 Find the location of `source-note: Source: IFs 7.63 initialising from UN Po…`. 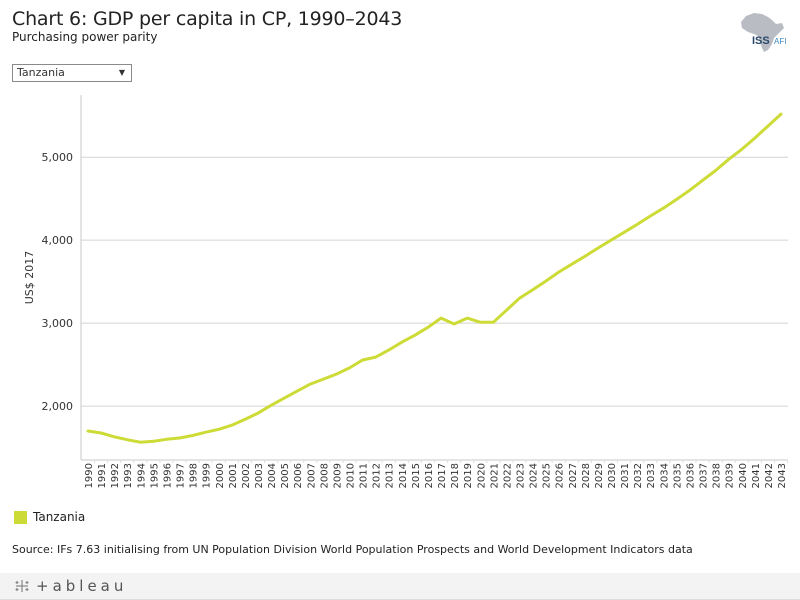

source-note: Source: IFs 7.63 initialising from UN Po… is located at coordinates (352, 549).